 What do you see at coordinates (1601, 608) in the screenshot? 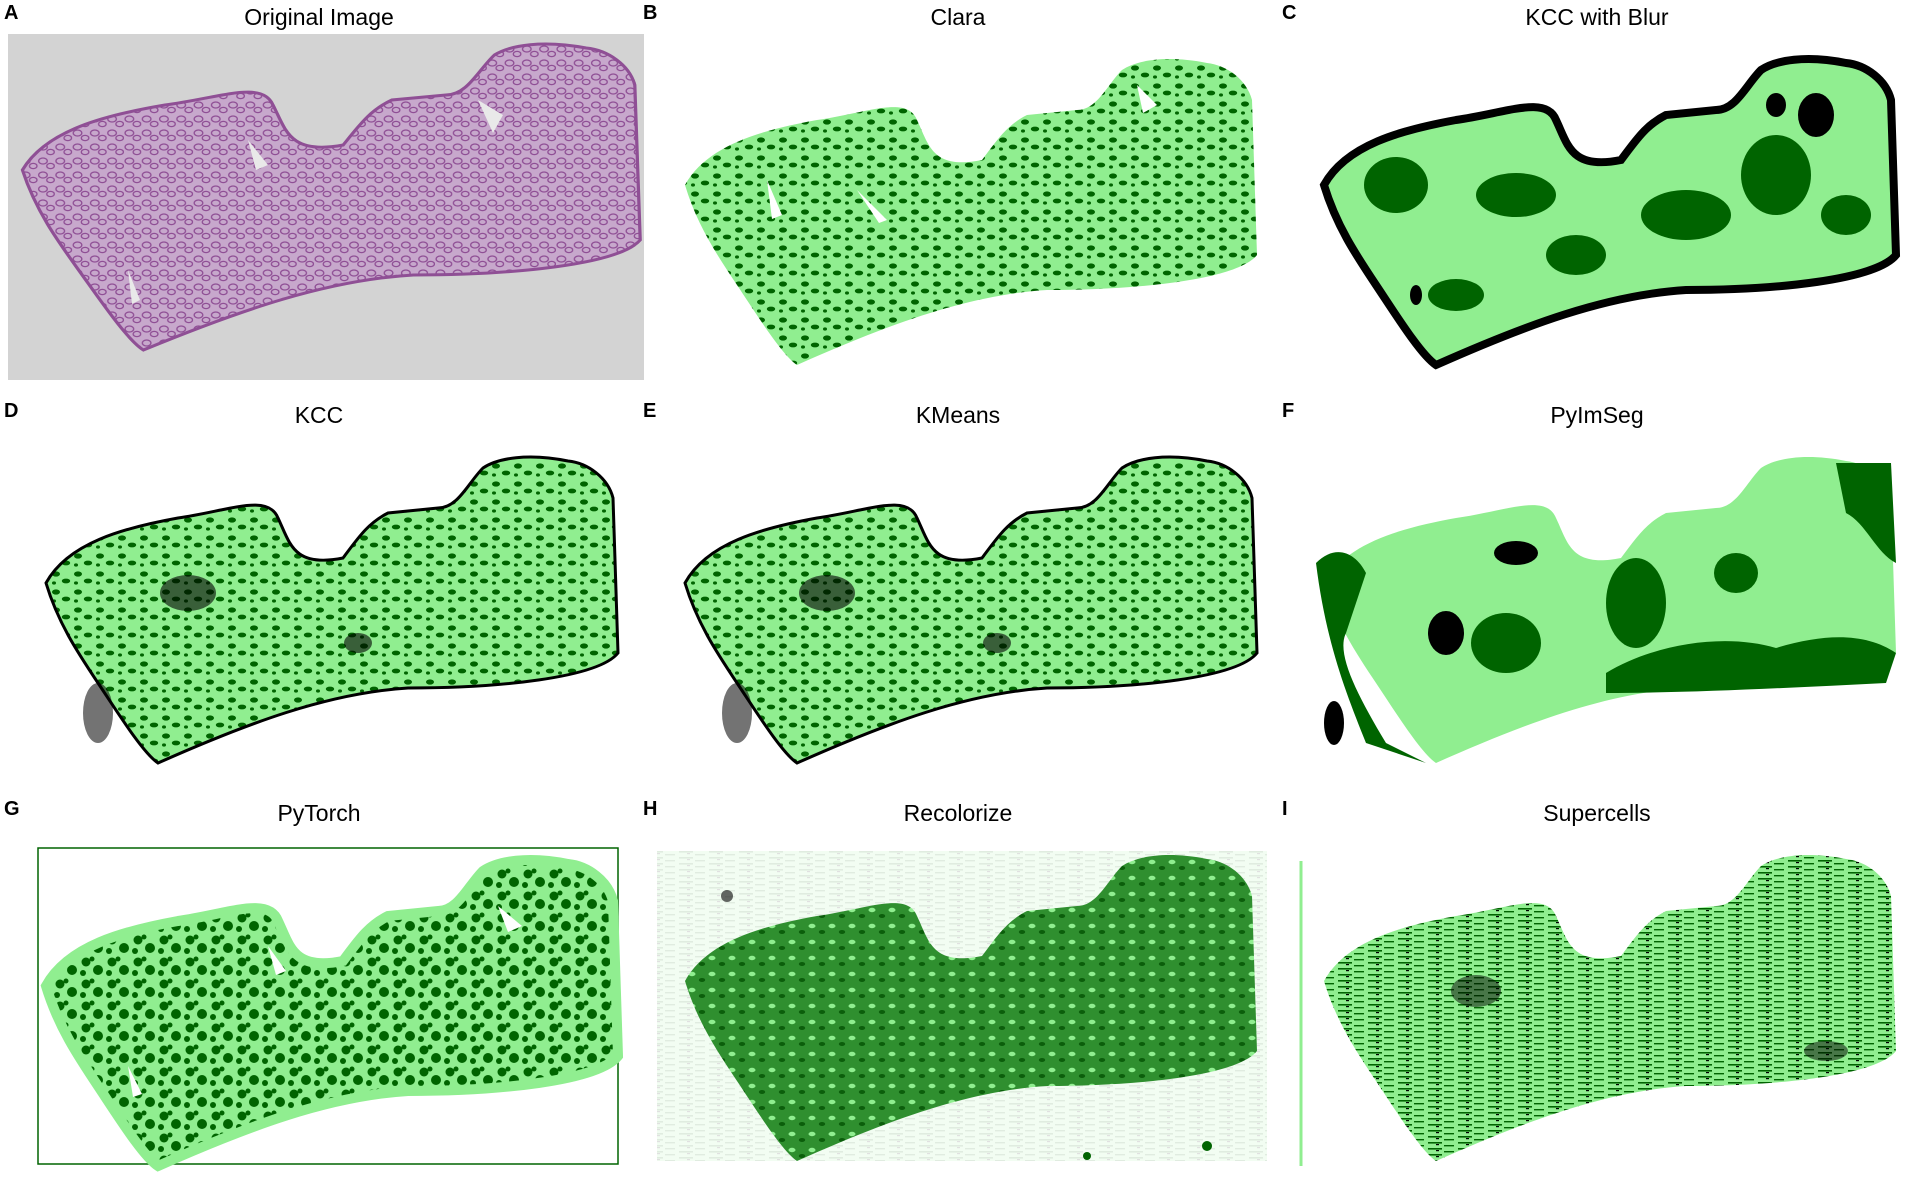
I see `segmentation-pyimseg` at bounding box center [1601, 608].